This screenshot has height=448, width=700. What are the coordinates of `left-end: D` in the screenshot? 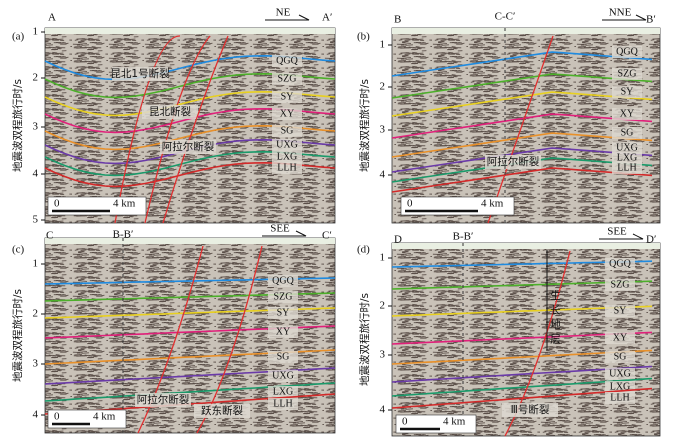 It's located at (398, 240).